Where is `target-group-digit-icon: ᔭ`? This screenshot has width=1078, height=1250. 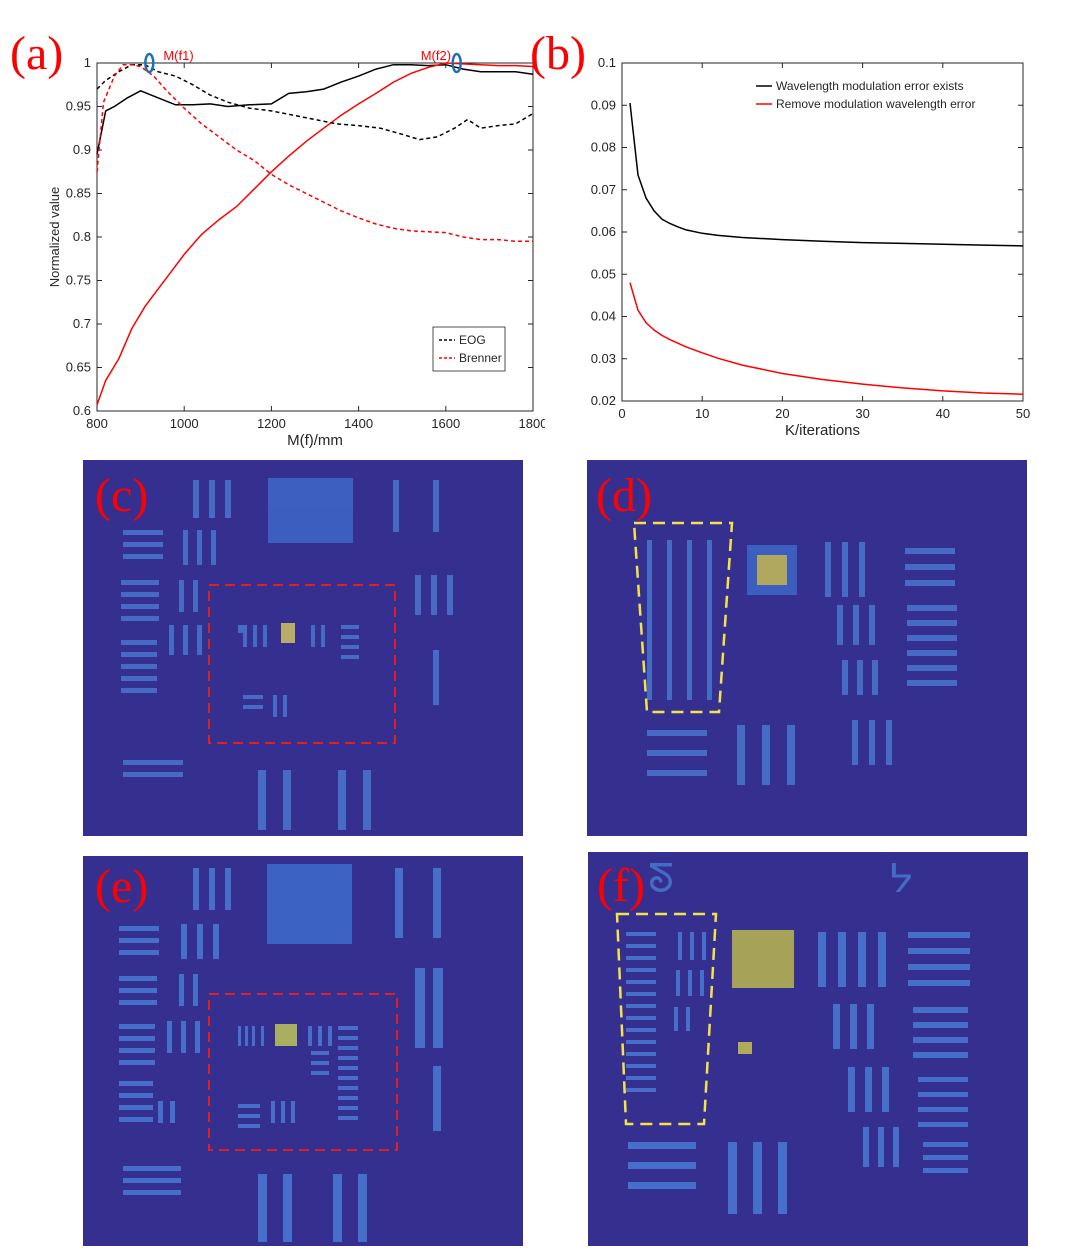 target-group-digit-icon: ᔭ is located at coordinates (900, 879).